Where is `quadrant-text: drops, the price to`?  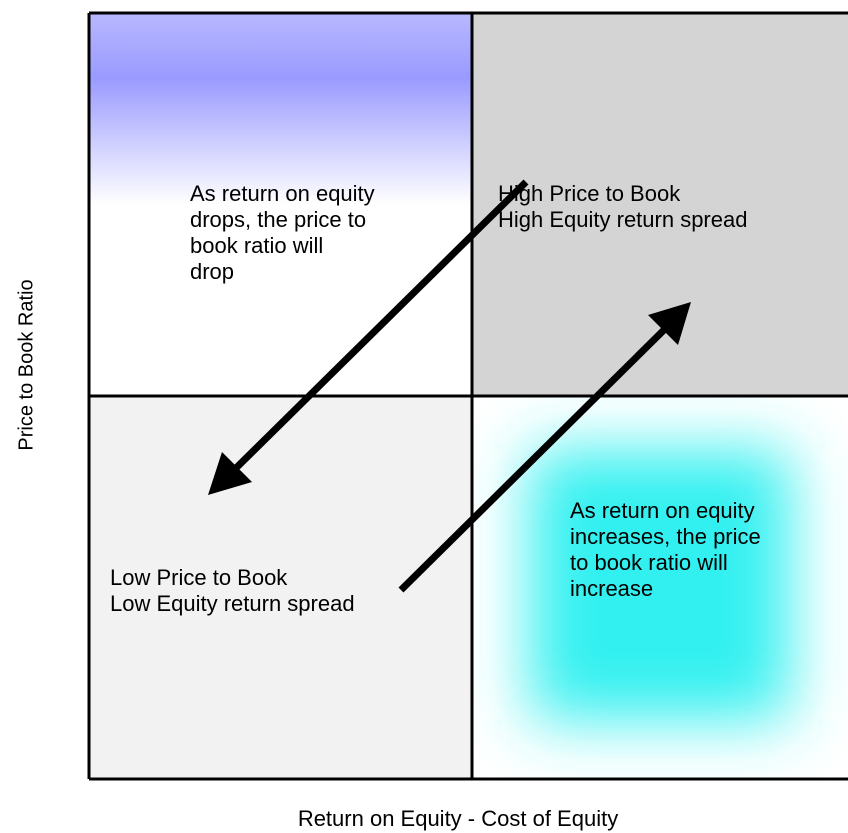
quadrant-text: drops, the price to is located at coordinates (278, 219).